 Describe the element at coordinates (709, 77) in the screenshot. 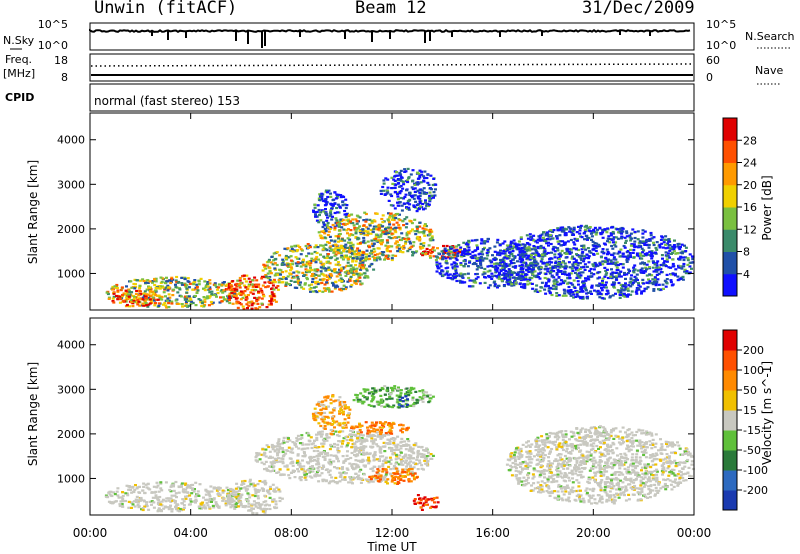

I see `nave-tick-low: 0` at that location.